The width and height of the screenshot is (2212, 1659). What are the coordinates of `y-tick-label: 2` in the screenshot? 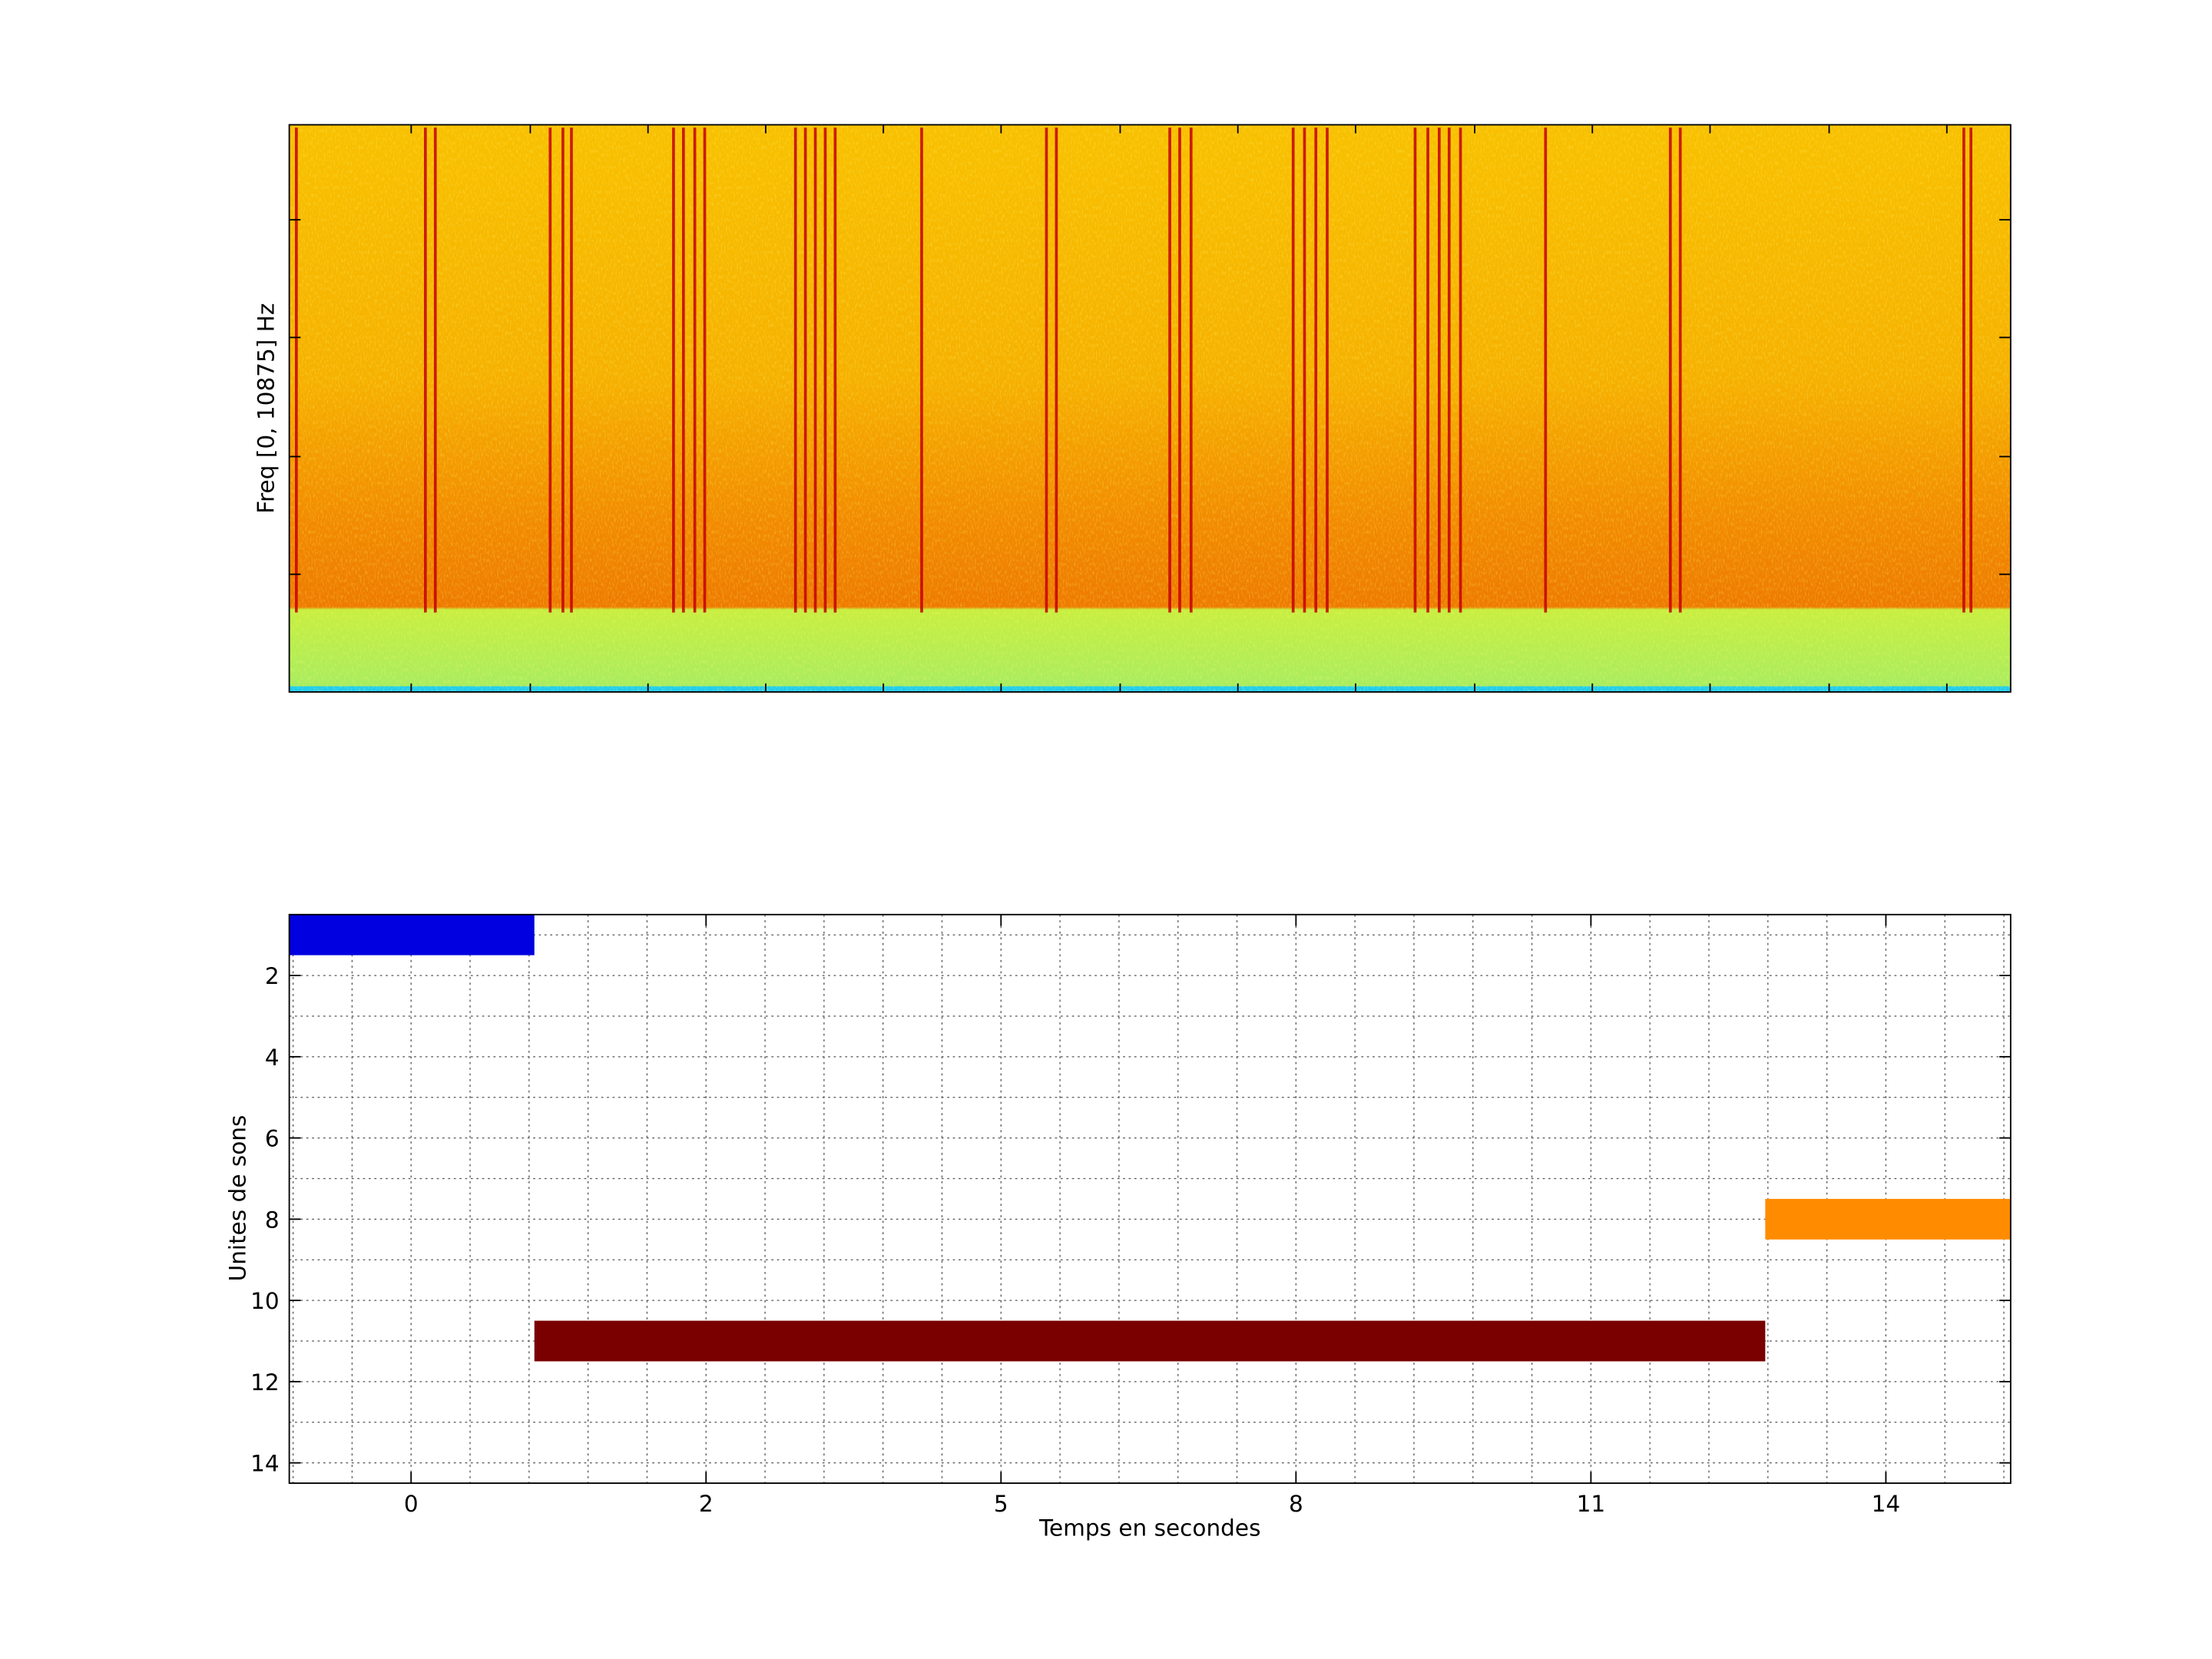 It's located at (272, 976).